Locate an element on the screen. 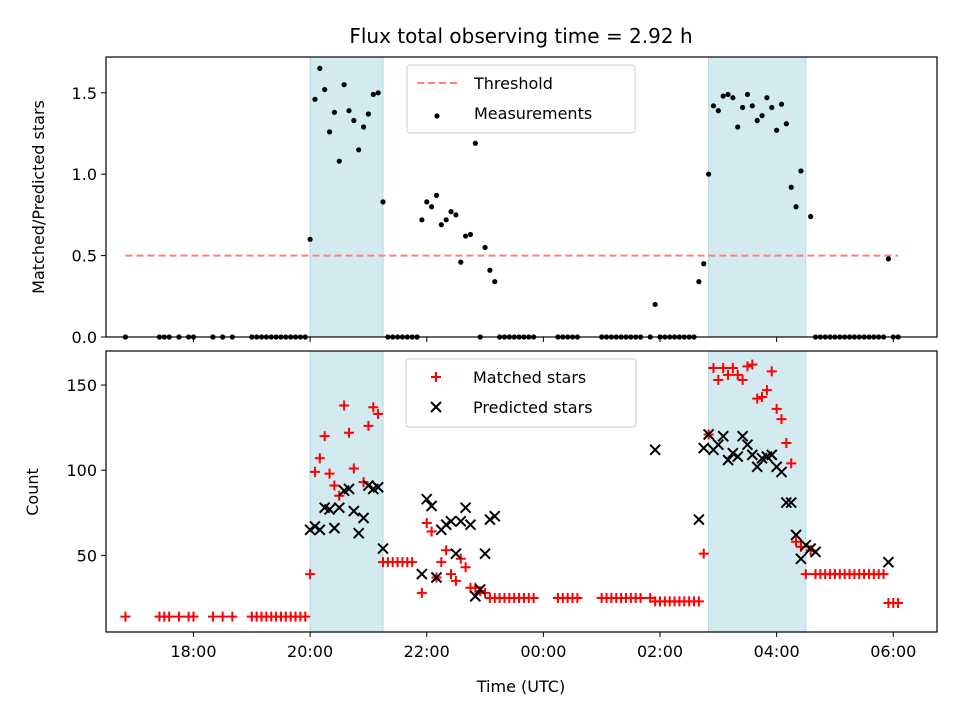 This screenshot has height=720, width=960. top-y-axis-label: Matched/Predicted stars is located at coordinates (38, 197).